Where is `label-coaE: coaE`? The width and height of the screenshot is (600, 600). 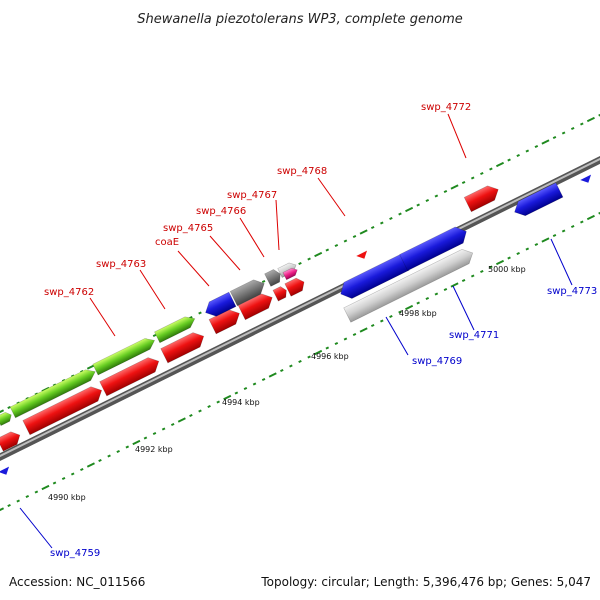
label-coaE: coaE is located at coordinates (167, 242).